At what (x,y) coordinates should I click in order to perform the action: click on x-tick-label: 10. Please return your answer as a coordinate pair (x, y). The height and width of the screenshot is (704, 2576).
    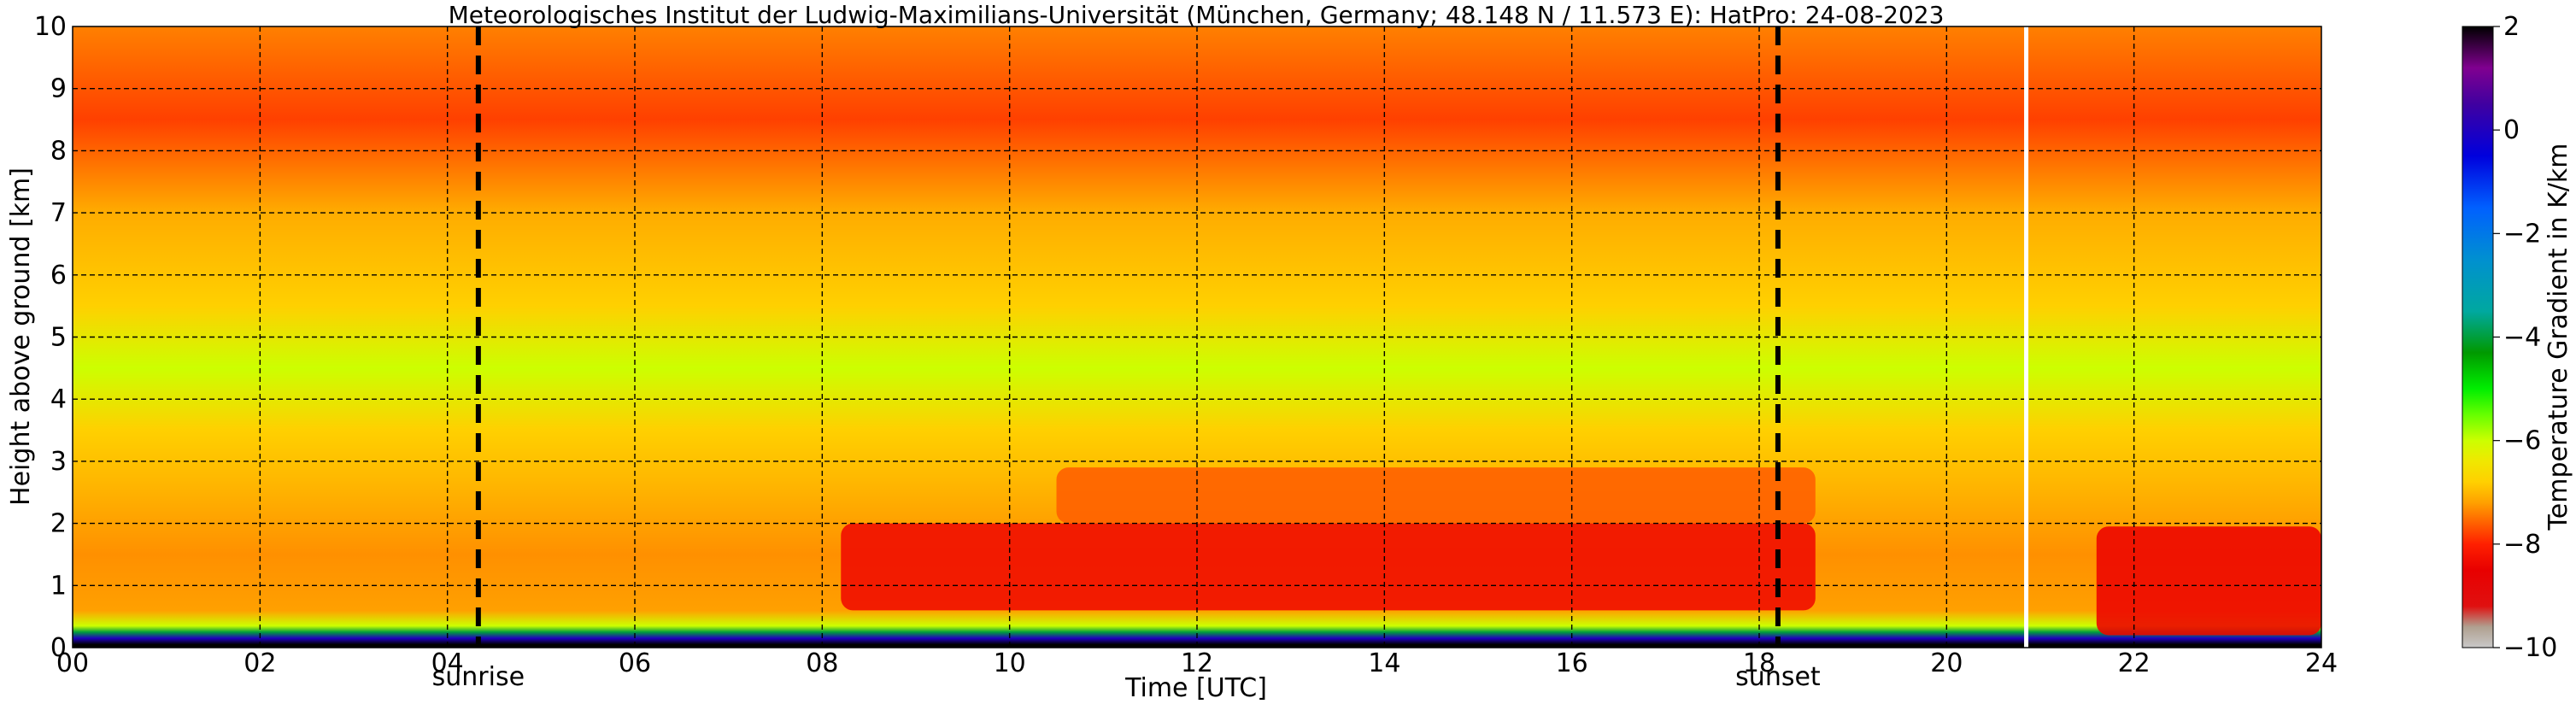
    Looking at the image, I should click on (1010, 663).